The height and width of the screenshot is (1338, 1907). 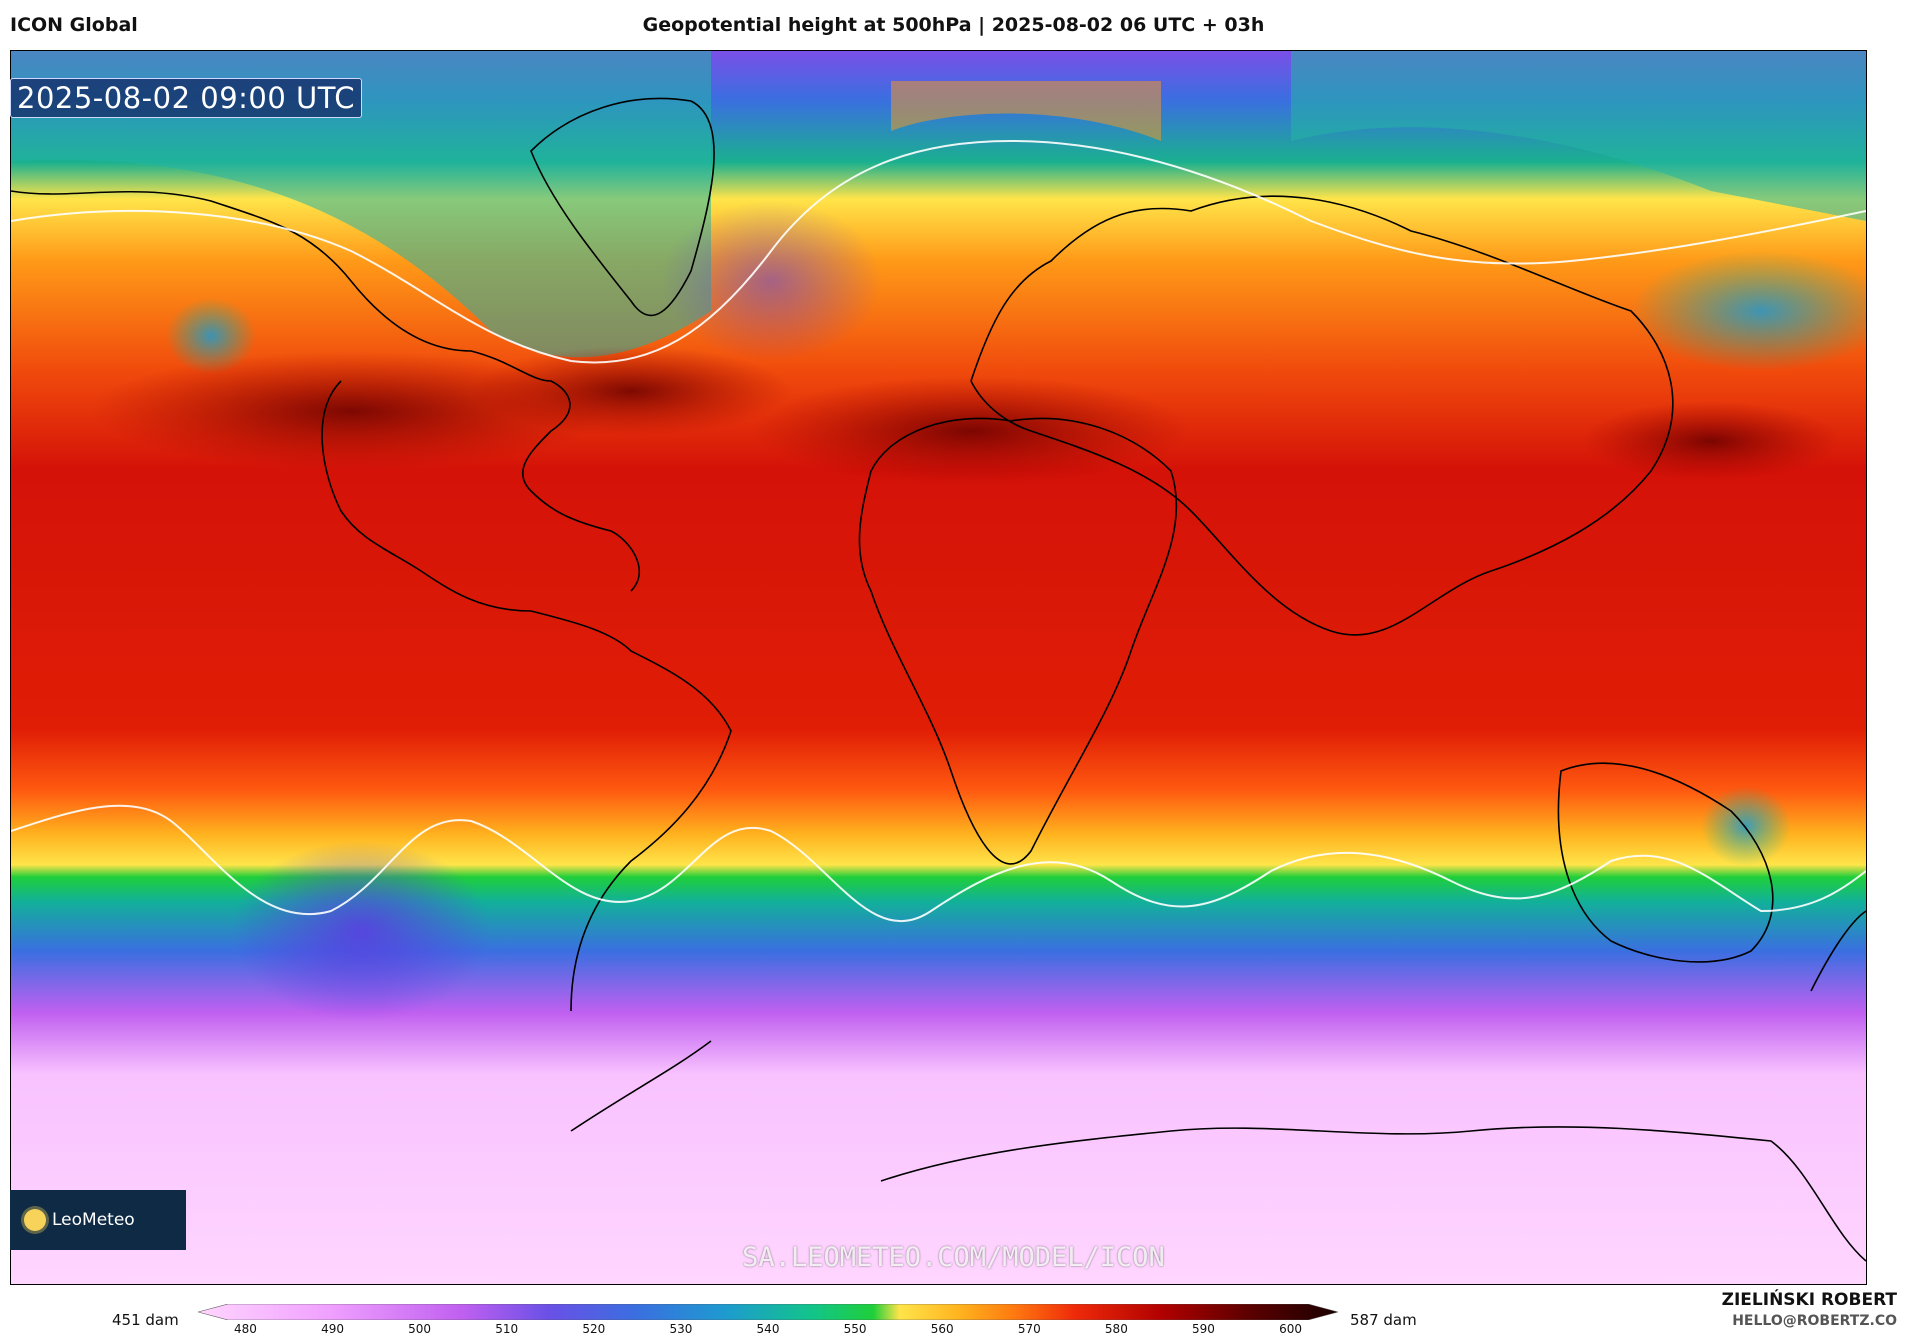 What do you see at coordinates (1383, 1320) in the screenshot?
I see `colorbar-max-label: 587 dam` at bounding box center [1383, 1320].